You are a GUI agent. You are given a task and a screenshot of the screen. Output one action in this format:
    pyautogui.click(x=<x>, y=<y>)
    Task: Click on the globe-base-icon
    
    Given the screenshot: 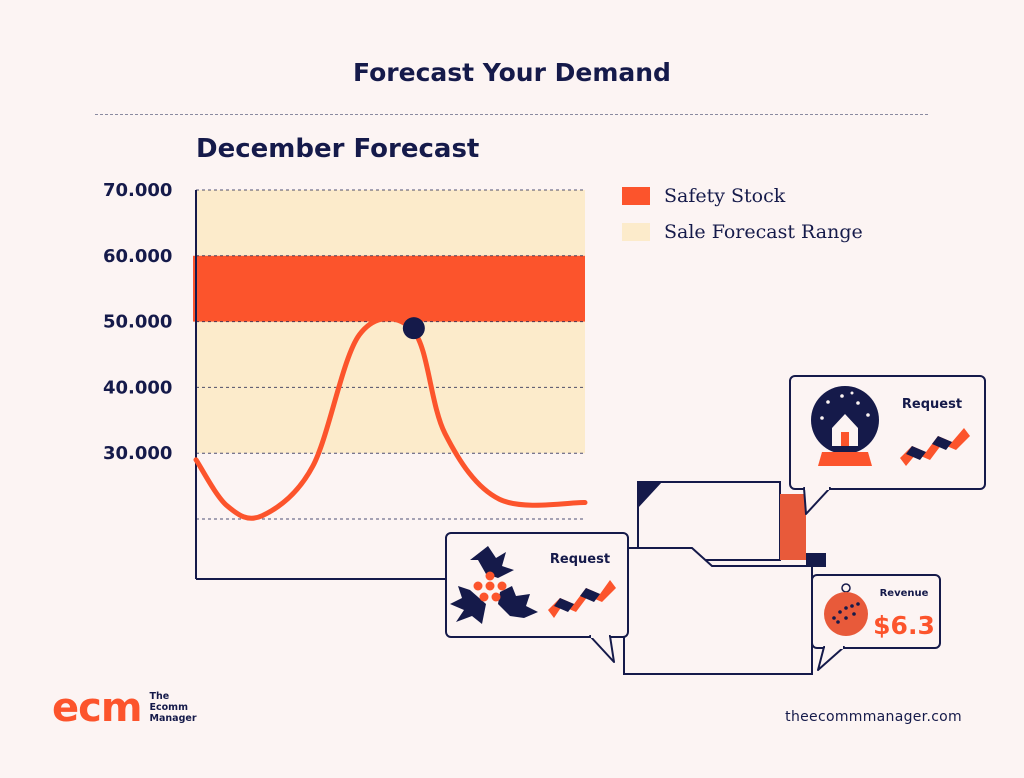 What is the action you would take?
    pyautogui.click(x=845, y=459)
    